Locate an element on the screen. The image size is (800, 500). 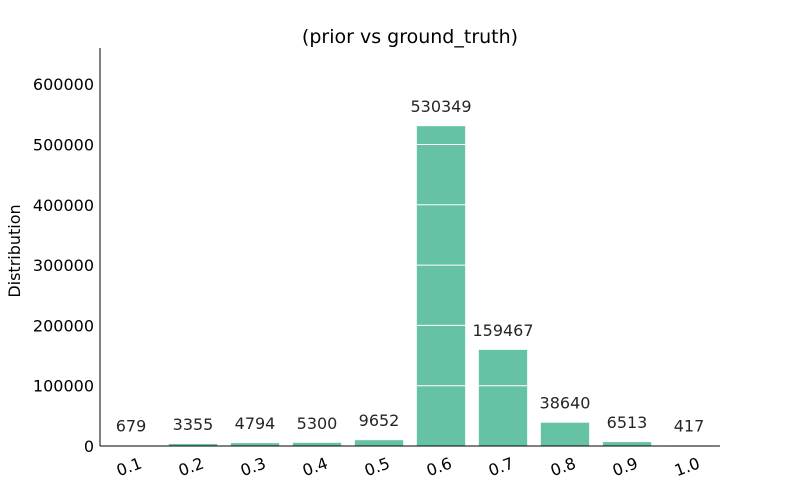
x-tick-label-0.4: 0.4 is located at coordinates (315, 467).